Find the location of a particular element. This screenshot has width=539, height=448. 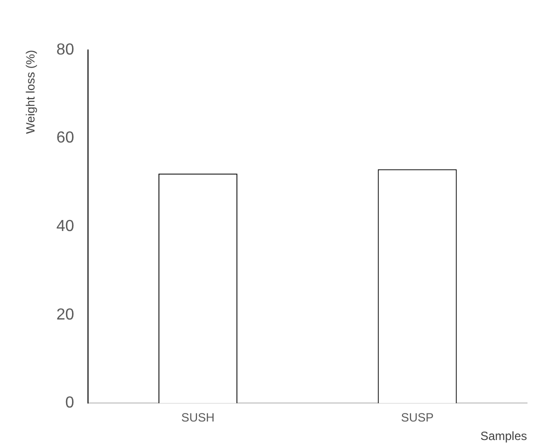

y-tick-label: 20 is located at coordinates (65, 315).